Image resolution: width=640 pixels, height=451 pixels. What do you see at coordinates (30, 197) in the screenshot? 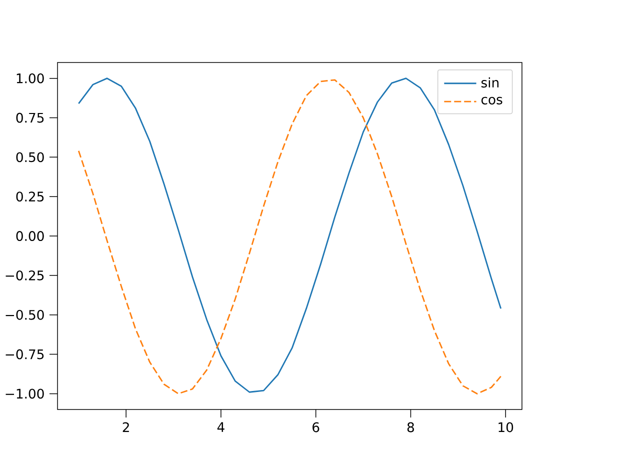
I see `y-tick-label: 0.25` at bounding box center [30, 197].